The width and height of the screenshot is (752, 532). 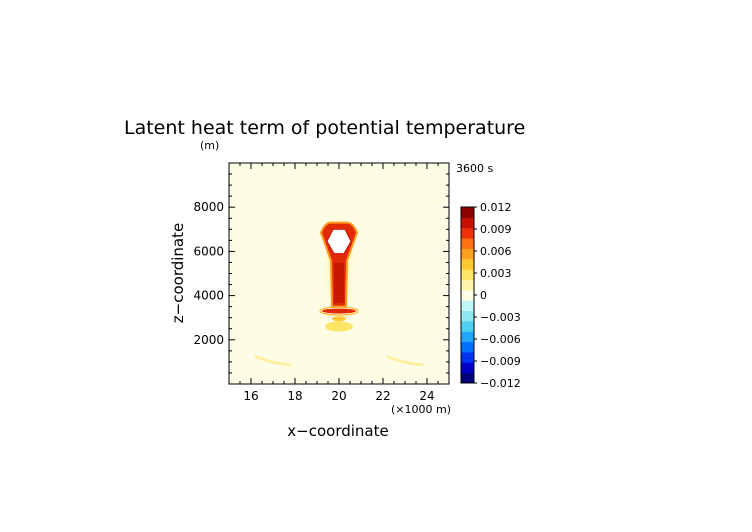 What do you see at coordinates (339, 326) in the screenshot?
I see `band-lower` at bounding box center [339, 326].